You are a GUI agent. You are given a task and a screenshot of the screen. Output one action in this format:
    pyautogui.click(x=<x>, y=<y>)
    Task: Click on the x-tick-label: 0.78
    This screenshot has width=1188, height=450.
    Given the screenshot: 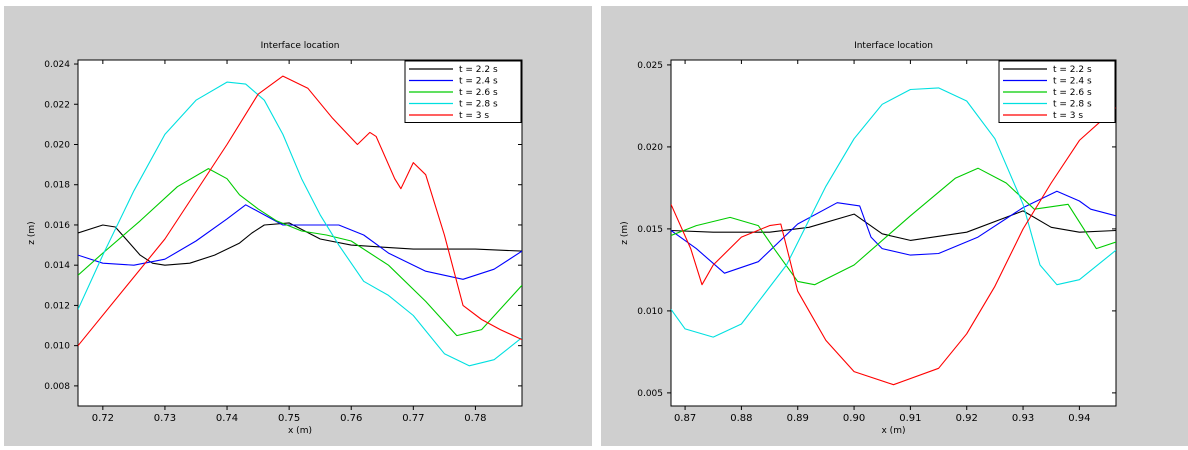 What is the action you would take?
    pyautogui.click(x=475, y=418)
    